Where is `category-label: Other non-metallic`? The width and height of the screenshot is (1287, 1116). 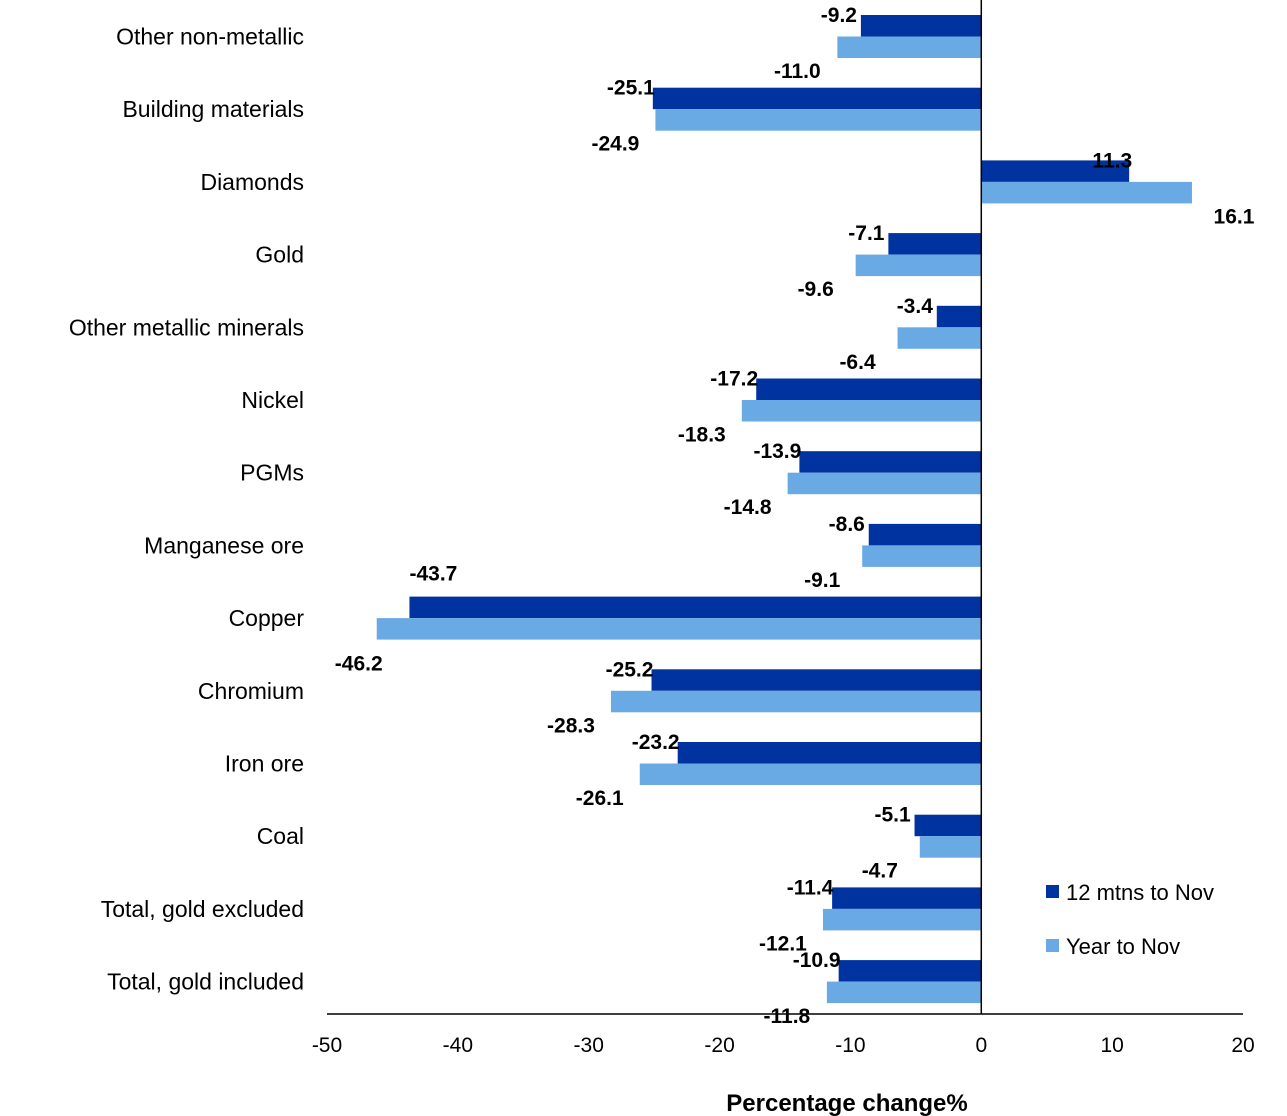 category-label: Other non-metallic is located at coordinates (210, 37).